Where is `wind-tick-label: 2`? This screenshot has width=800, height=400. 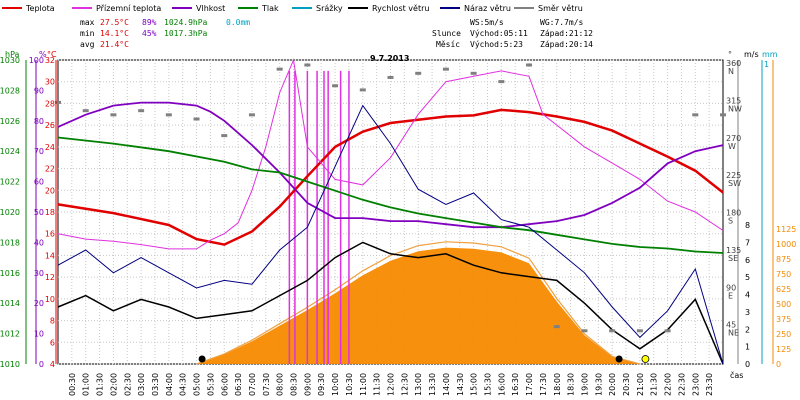 wind-tick-label: 2 is located at coordinates (747, 329).